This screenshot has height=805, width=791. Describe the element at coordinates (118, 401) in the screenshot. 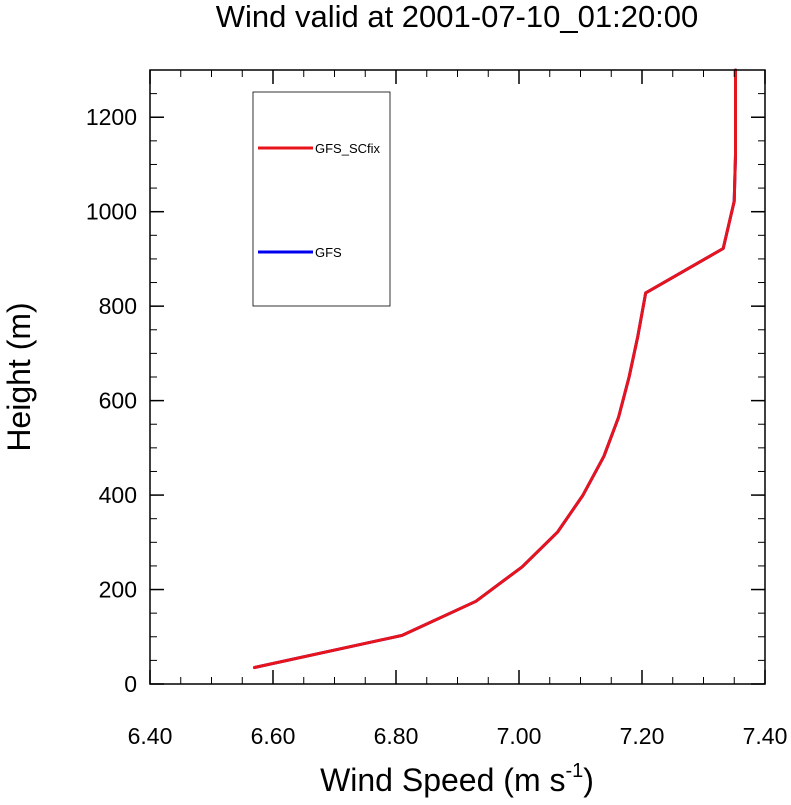

I see `y-tick-label: 600` at that location.